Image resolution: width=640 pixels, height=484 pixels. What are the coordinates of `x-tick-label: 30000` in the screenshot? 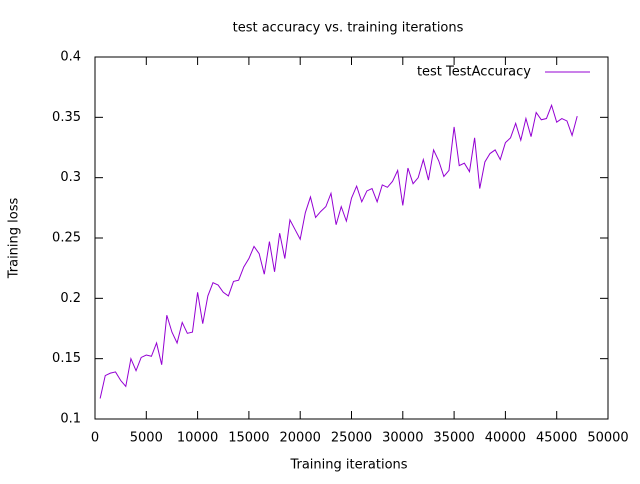 It's located at (402, 438).